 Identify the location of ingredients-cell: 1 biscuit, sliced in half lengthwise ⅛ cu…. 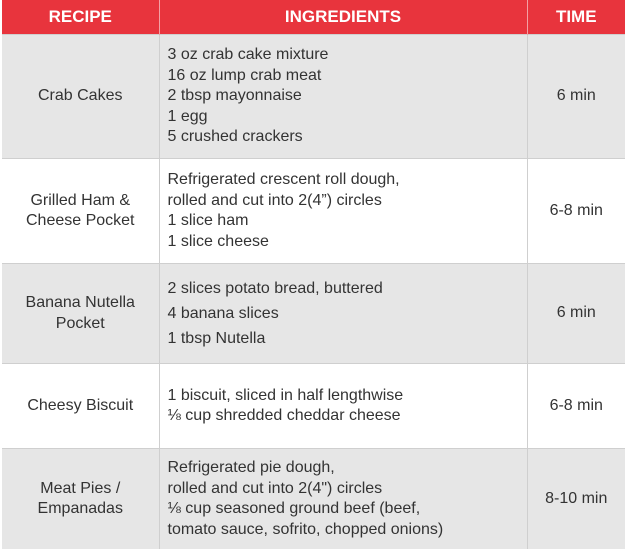
(343, 406).